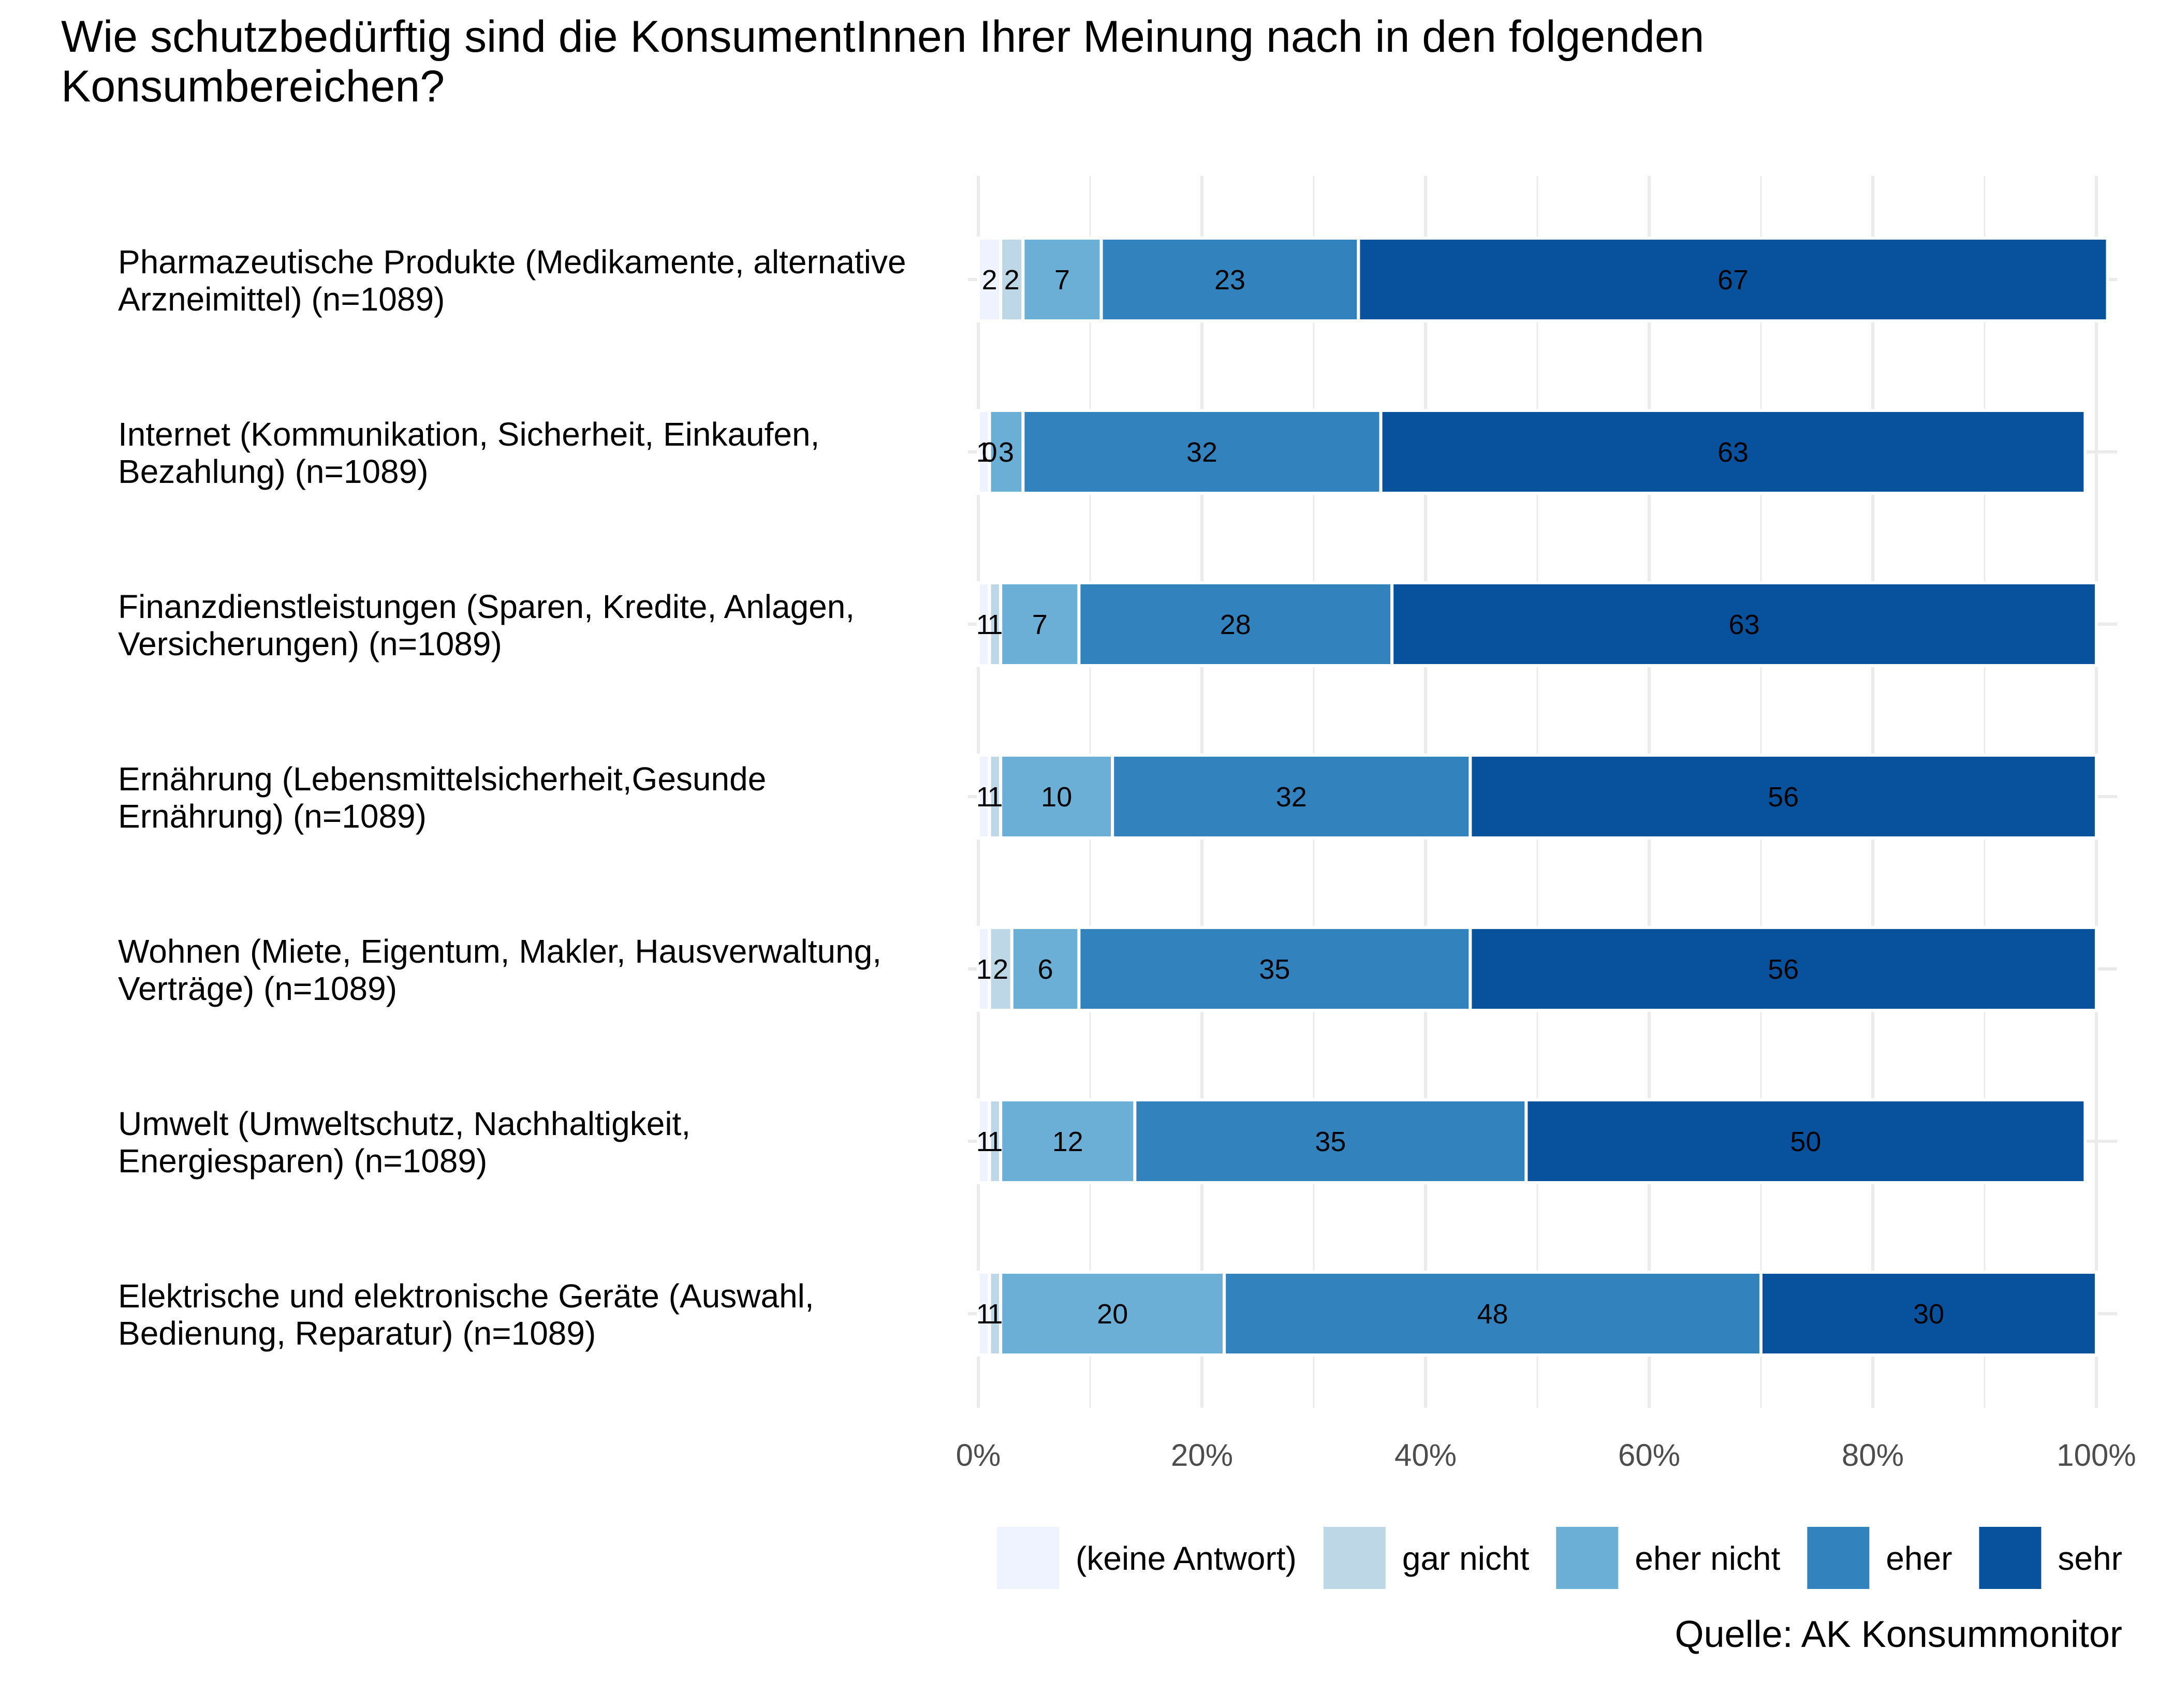 The height and width of the screenshot is (1708, 2174). I want to click on data-label: 10, so click(1056, 797).